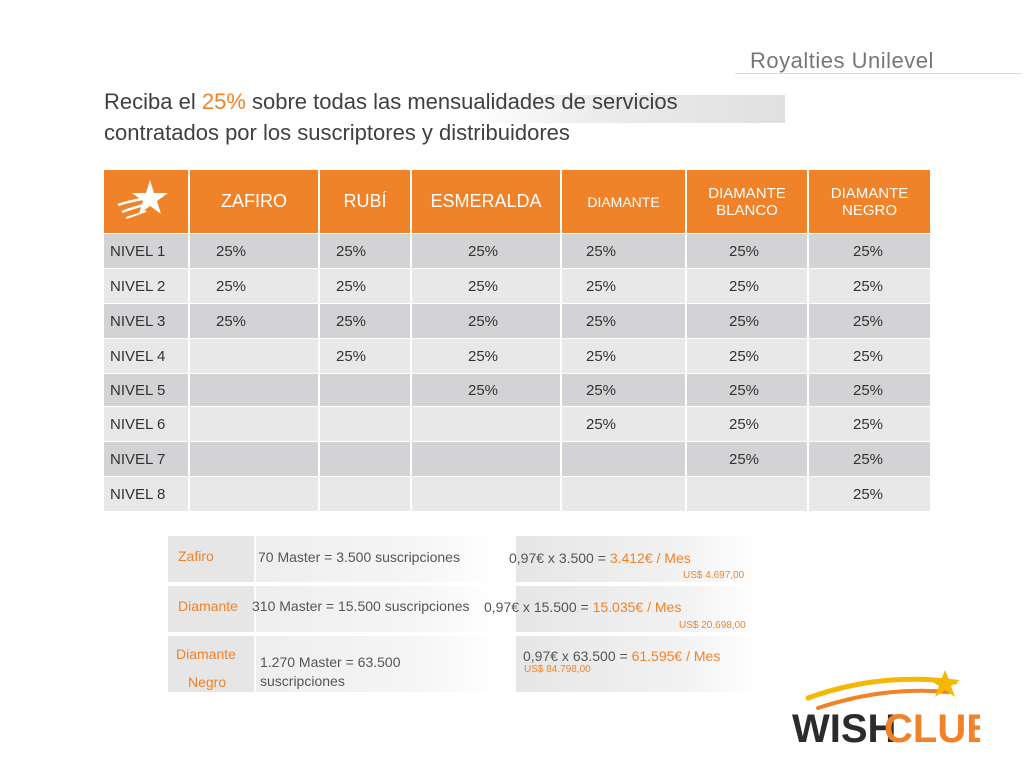  What do you see at coordinates (487, 201) in the screenshot?
I see `col-header-esmeralda: ESMERALDA` at bounding box center [487, 201].